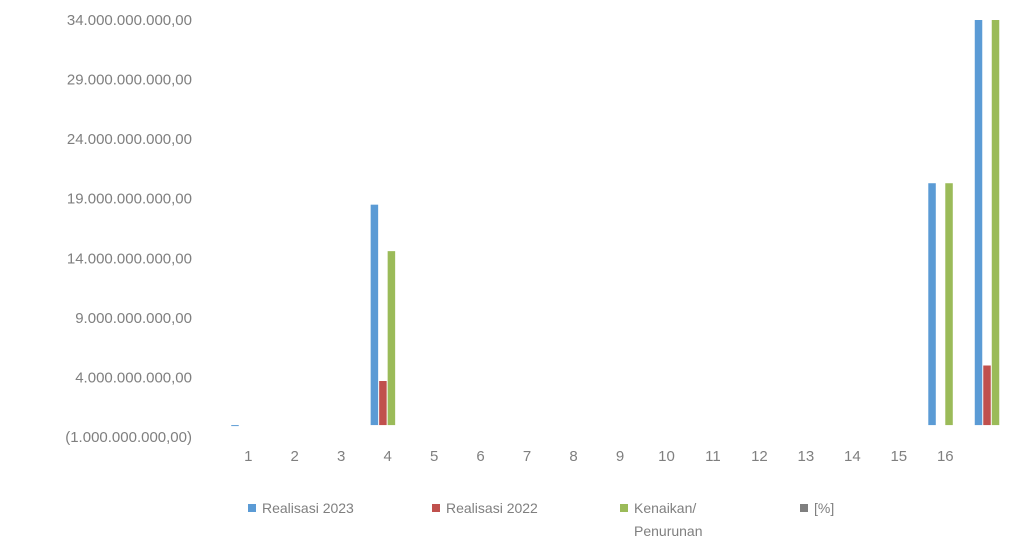 This screenshot has height=548, width=1015. Describe the element at coordinates (806, 456) in the screenshot. I see `x-tick-label: 13` at that location.